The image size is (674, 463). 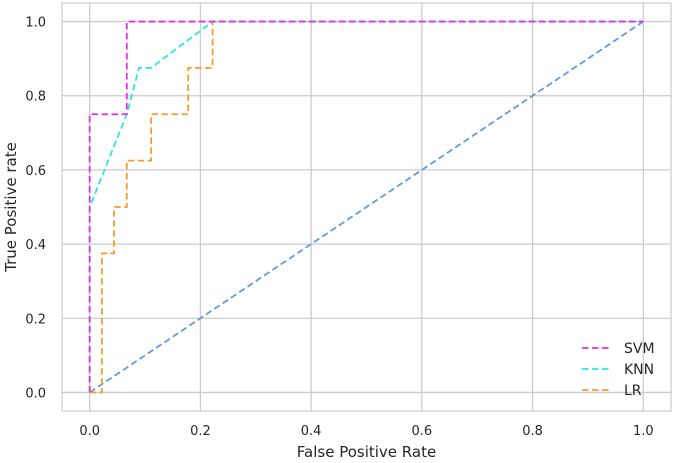 What do you see at coordinates (35, 319) in the screenshot?
I see `y-tick-label-1: 0.2` at bounding box center [35, 319].